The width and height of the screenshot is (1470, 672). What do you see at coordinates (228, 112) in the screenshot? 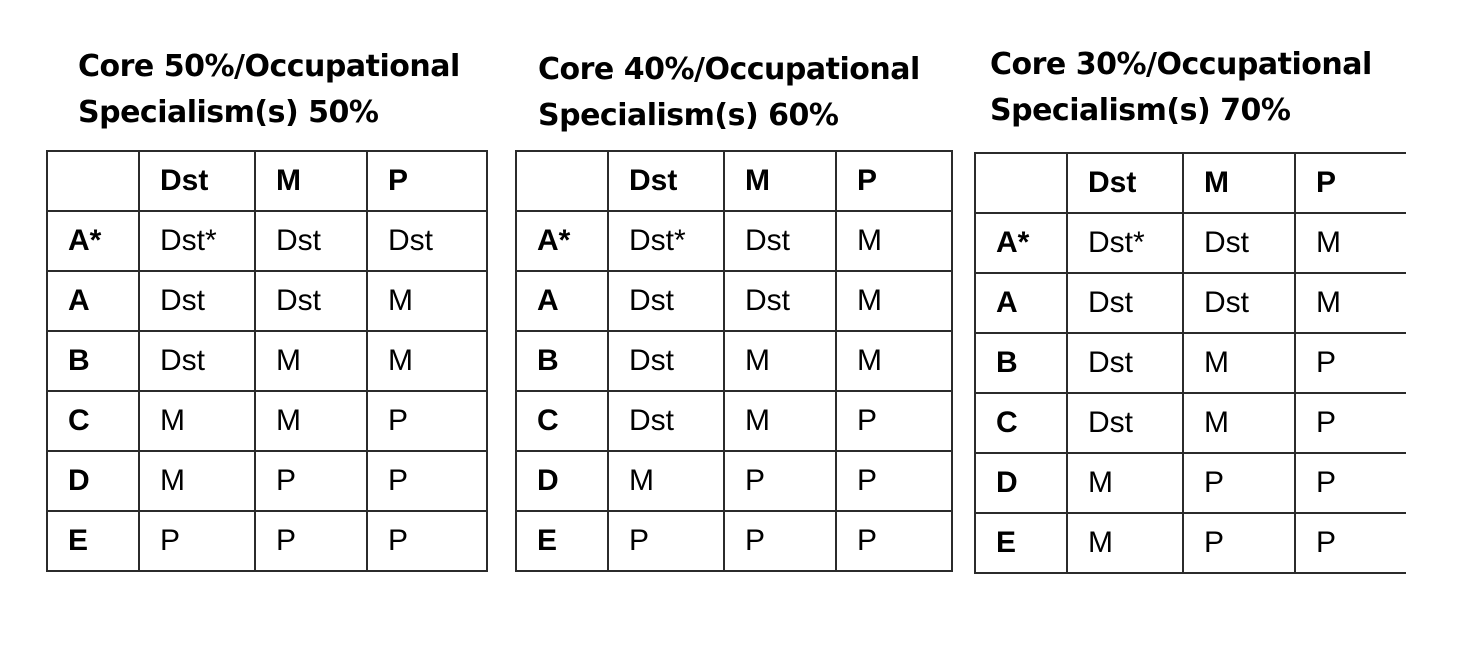
I see `panel-title-line2: Specialism(s) 50%` at bounding box center [228, 112].